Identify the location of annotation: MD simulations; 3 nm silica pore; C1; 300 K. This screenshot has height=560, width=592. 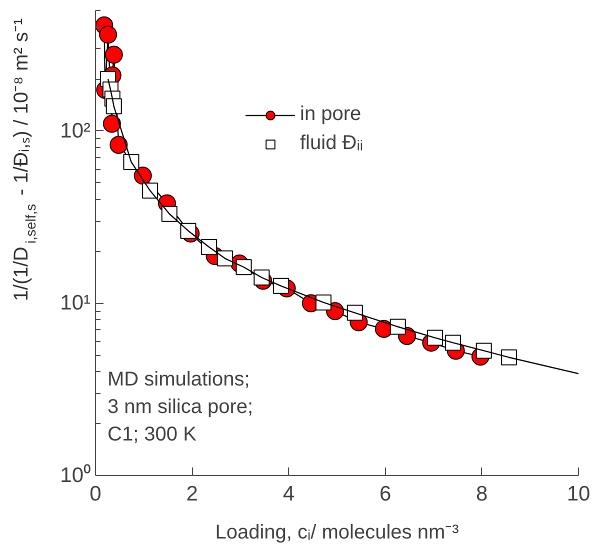
(181, 407).